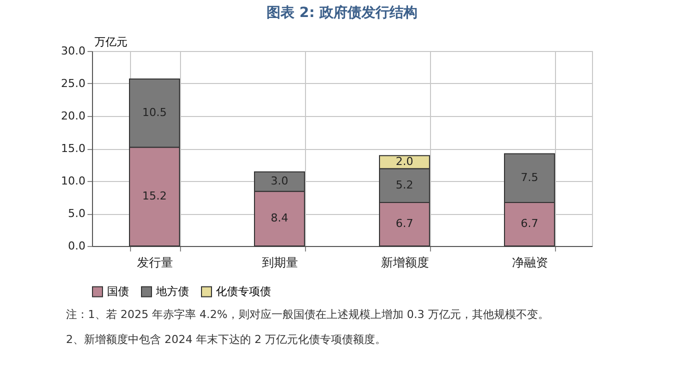  What do you see at coordinates (279, 218) in the screenshot?
I see `data-label: 8.4` at bounding box center [279, 218].